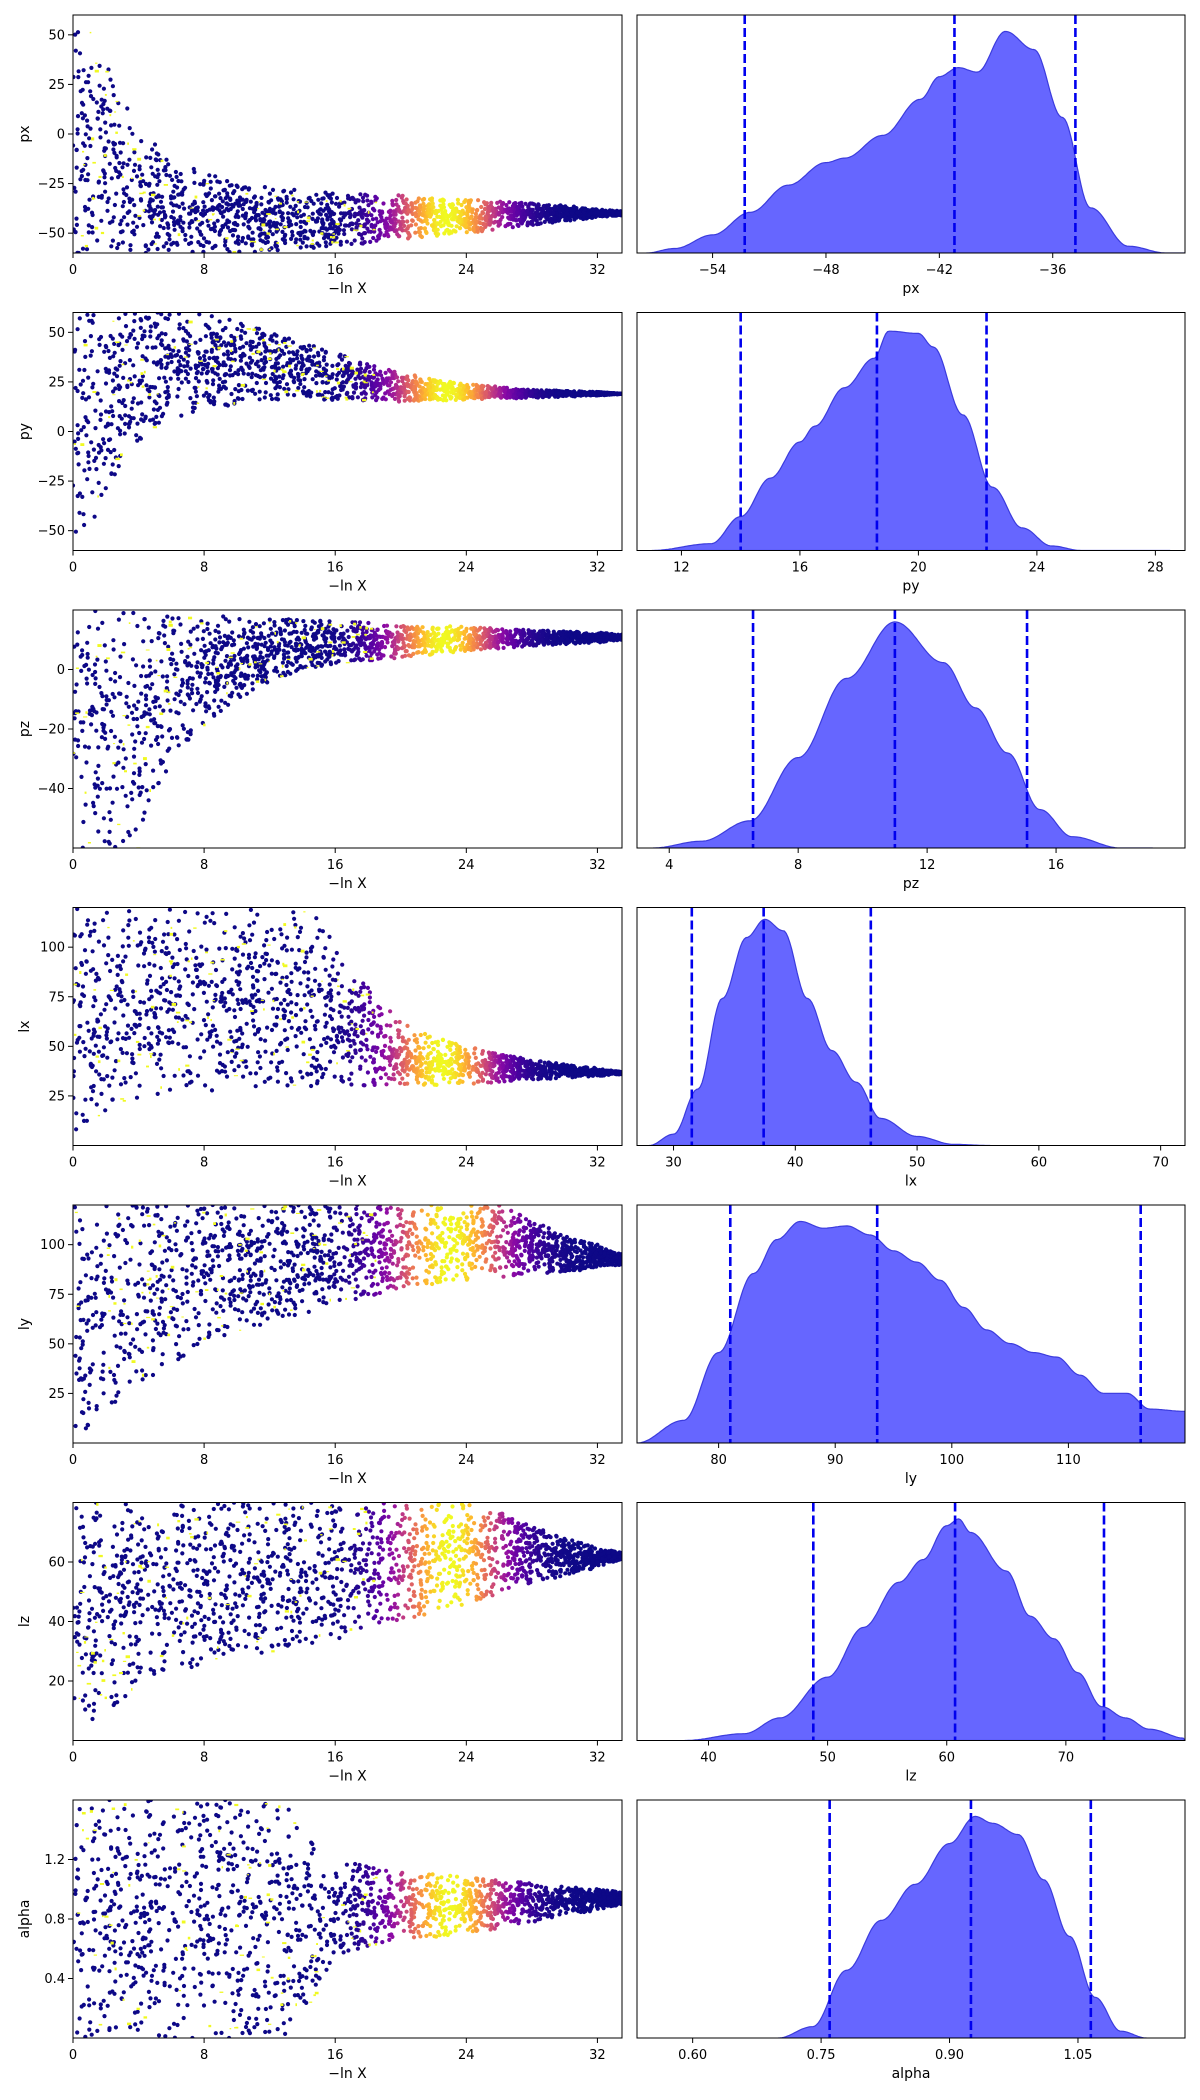 This screenshot has height=2100, width=1200. Describe the element at coordinates (347, 587) in the screenshot. I see `x-axis-label: −ln X` at that location.